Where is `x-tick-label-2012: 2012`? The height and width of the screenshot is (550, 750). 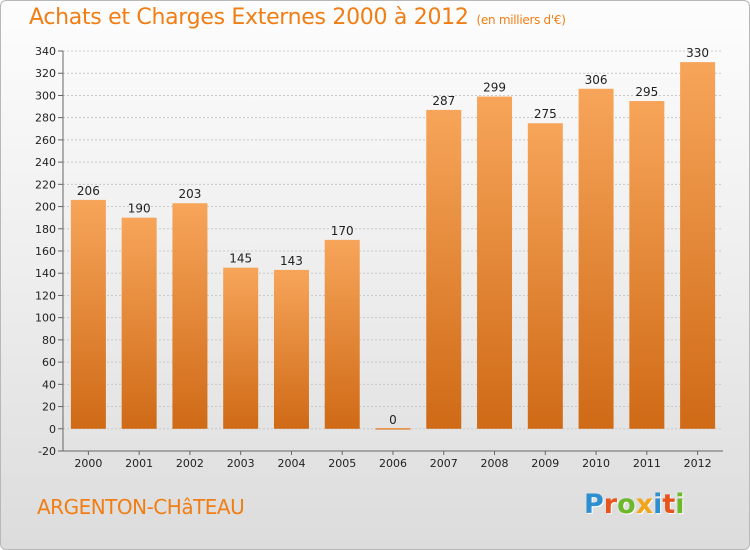 x-tick-label-2012: 2012 is located at coordinates (698, 463).